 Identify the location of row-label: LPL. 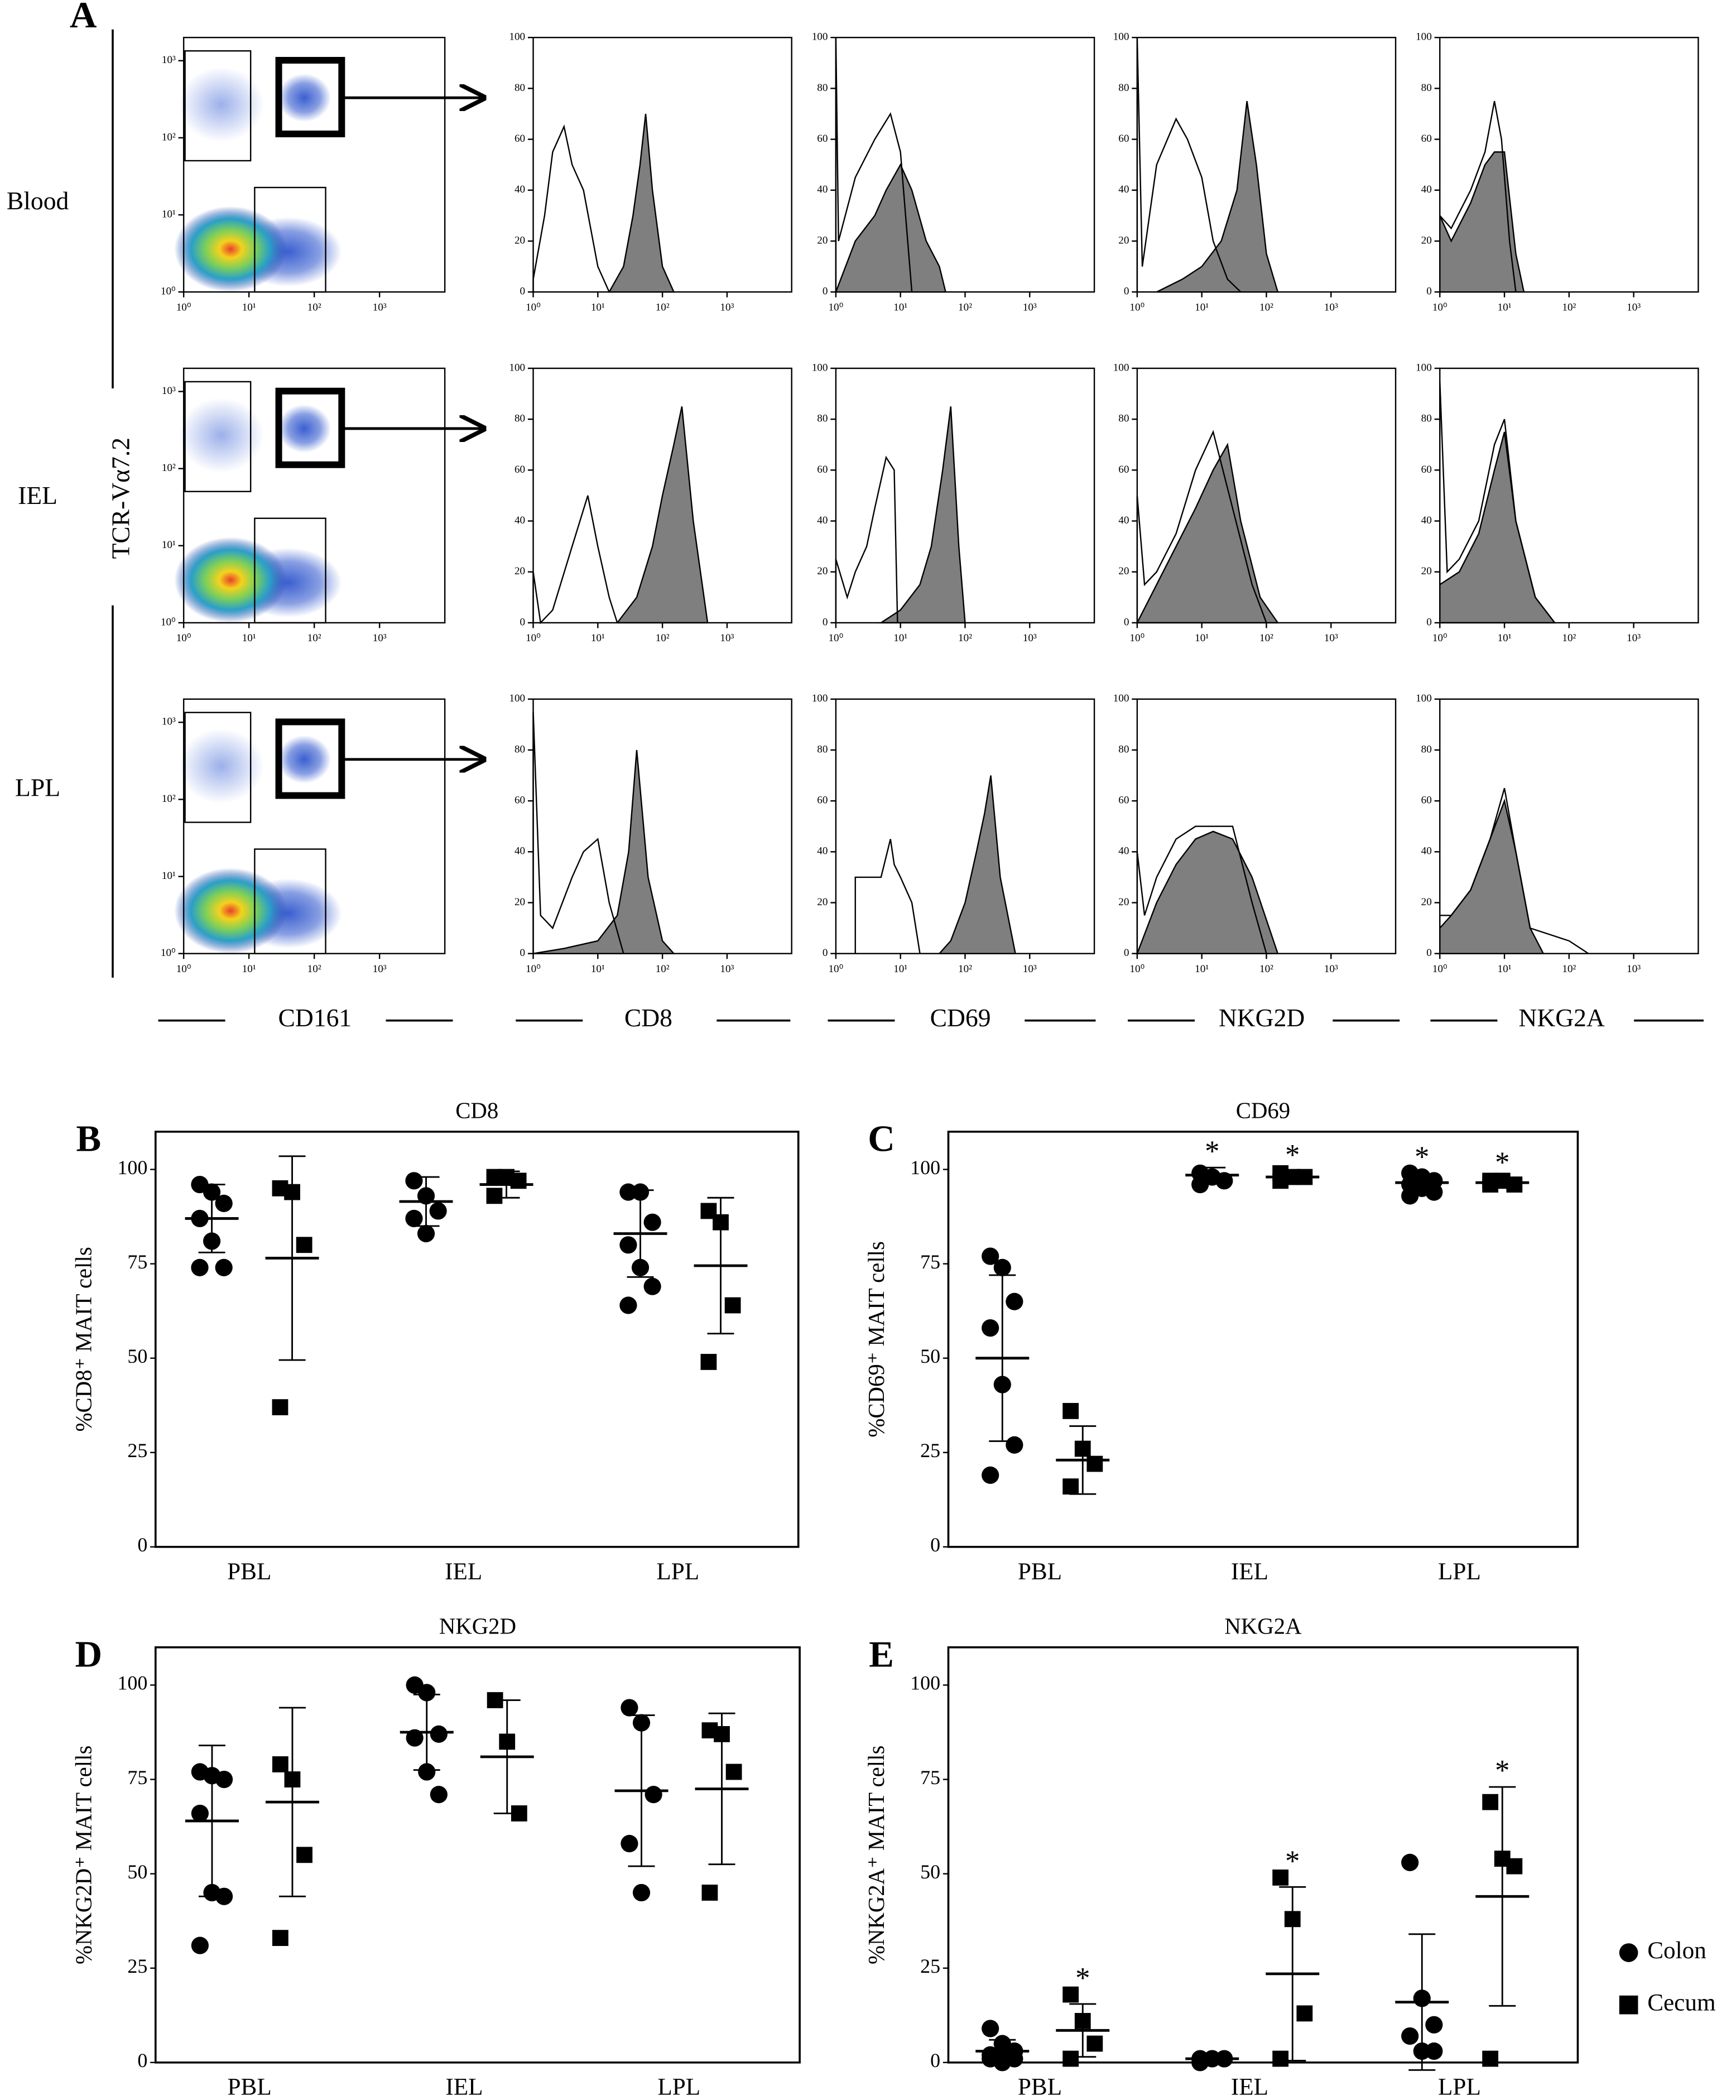
(37, 787).